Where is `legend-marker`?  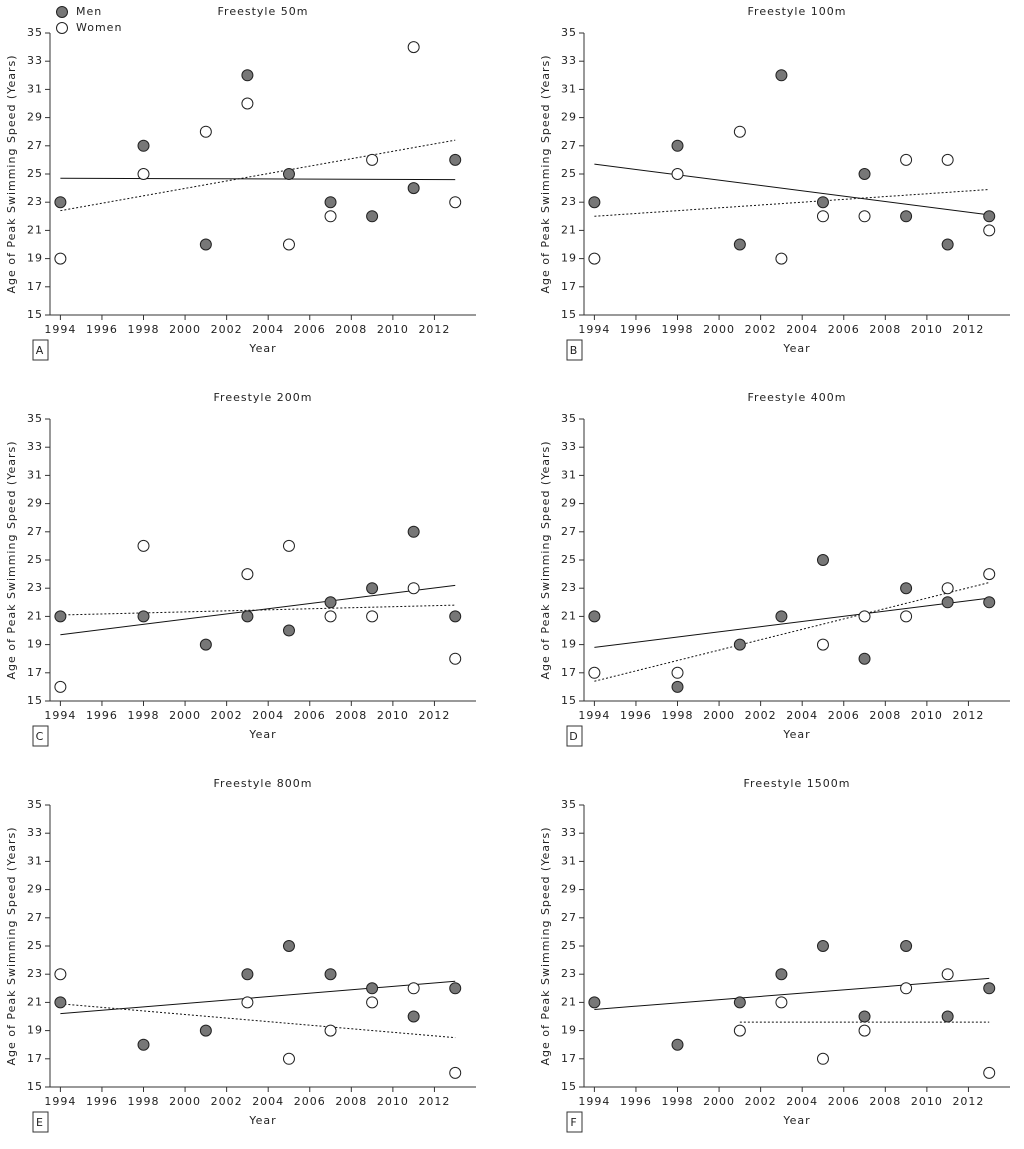 legend-marker is located at coordinates (62, 12).